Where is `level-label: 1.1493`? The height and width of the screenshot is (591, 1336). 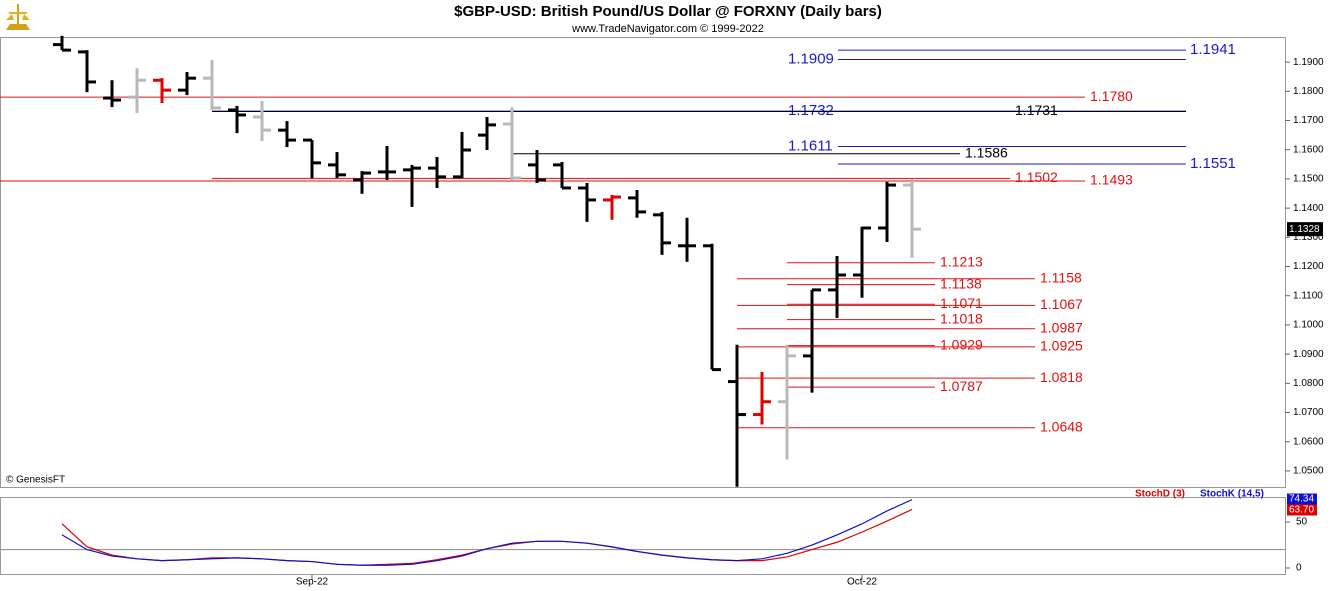
level-label: 1.1493 is located at coordinates (1111, 180).